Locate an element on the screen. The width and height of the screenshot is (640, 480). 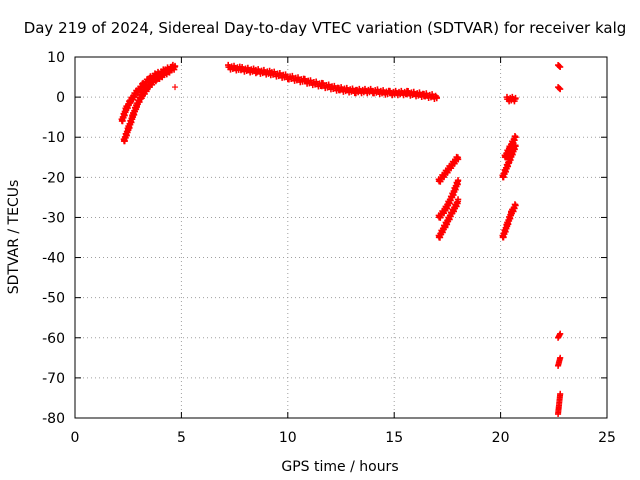
x-tick-label: 0 is located at coordinates (75, 438).